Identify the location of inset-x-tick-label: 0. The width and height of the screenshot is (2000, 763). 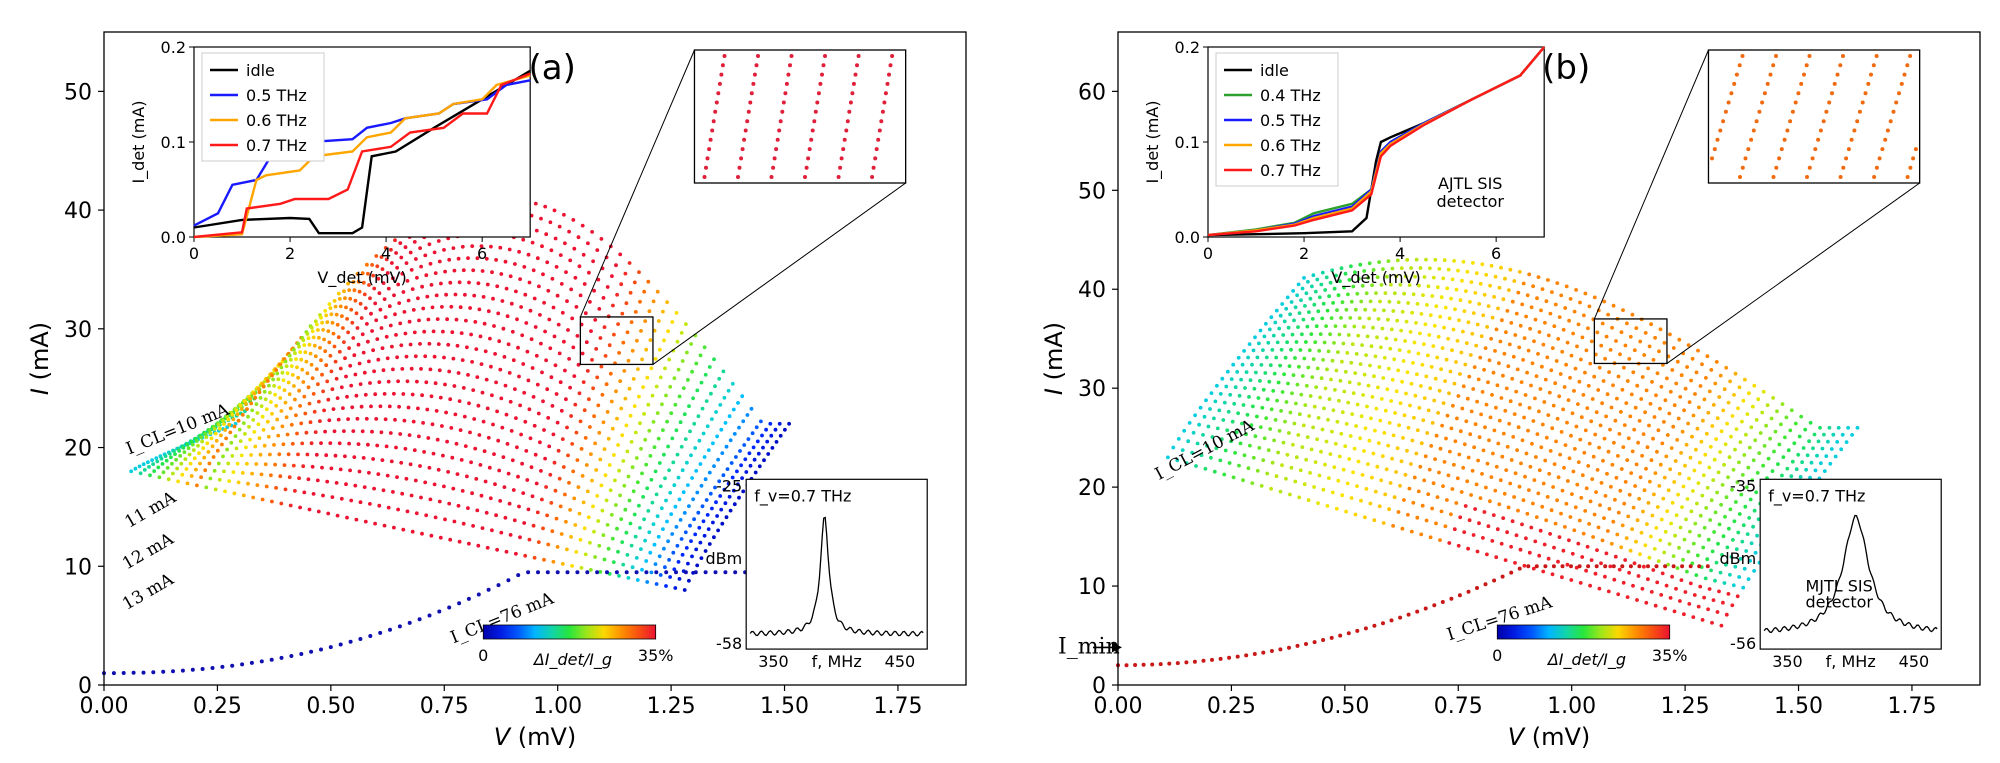
(194, 253).